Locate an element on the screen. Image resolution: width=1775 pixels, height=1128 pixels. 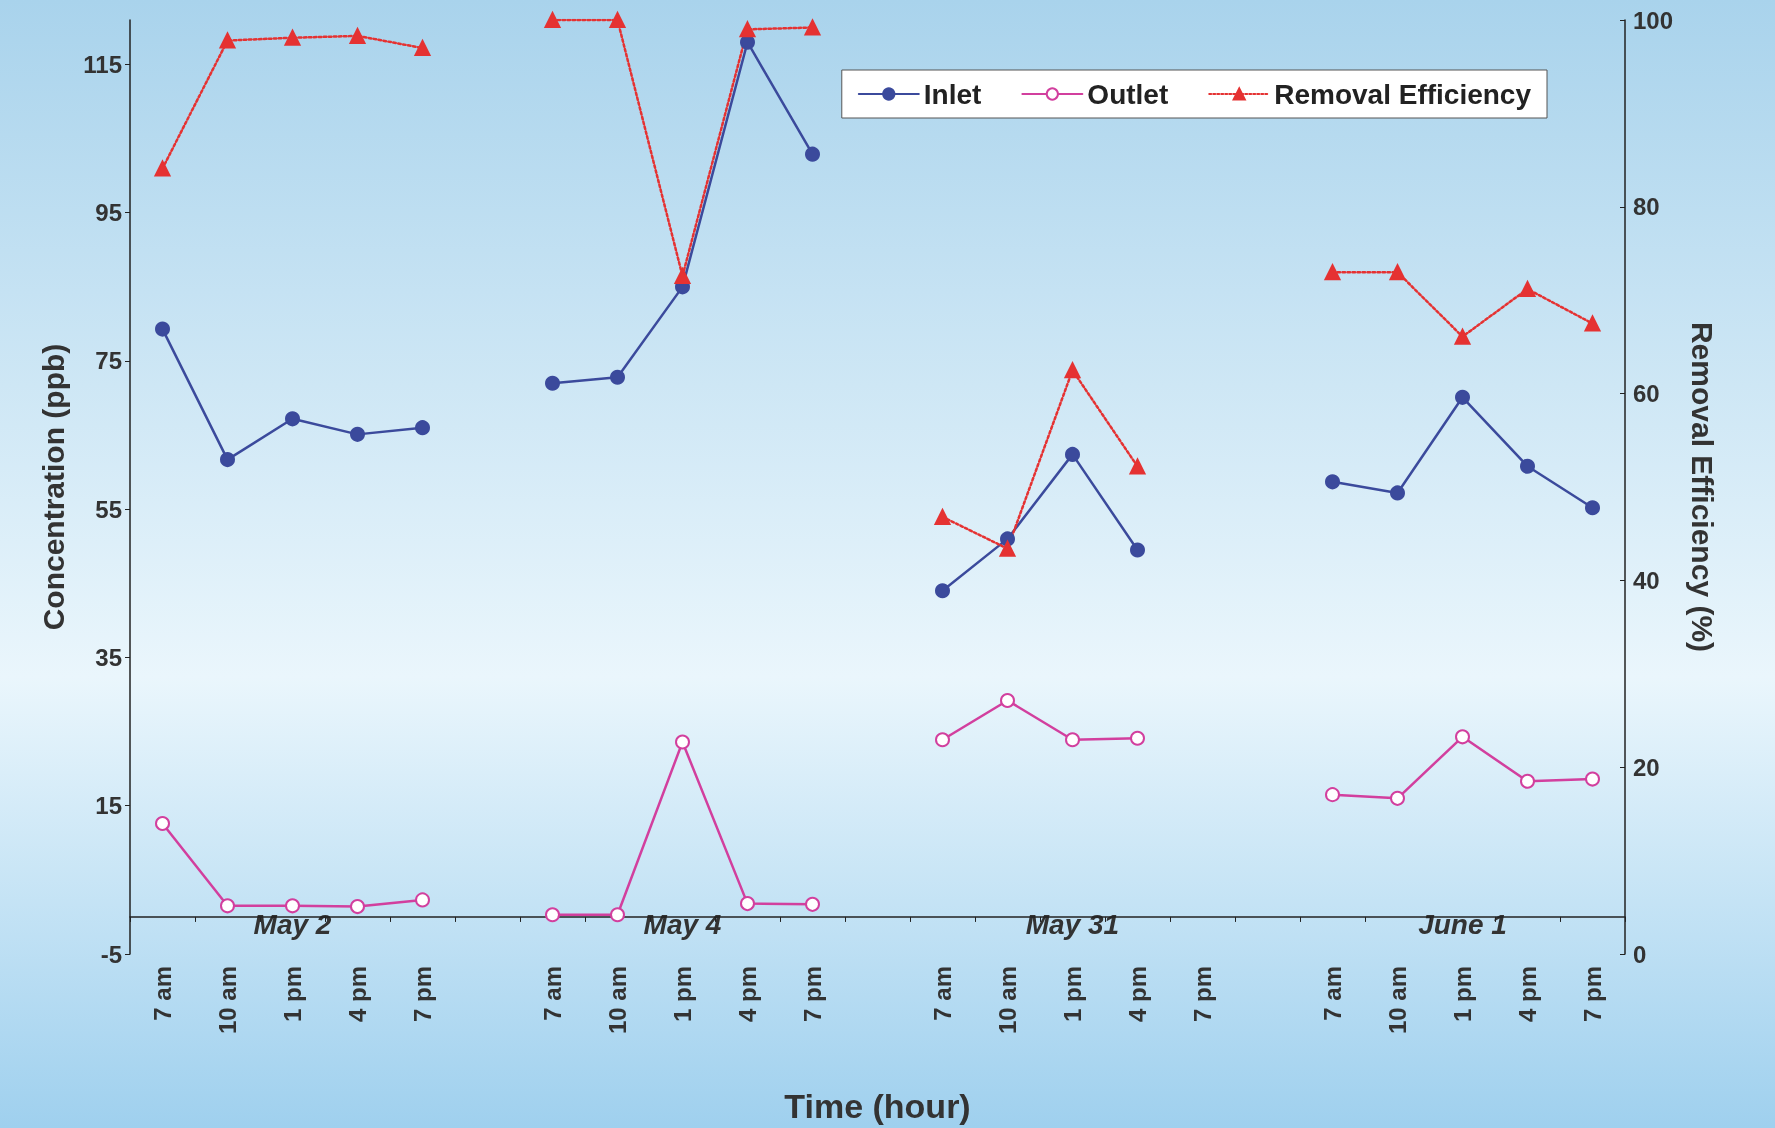
y2-tick-label: 0 is located at coordinates (1640, 954).